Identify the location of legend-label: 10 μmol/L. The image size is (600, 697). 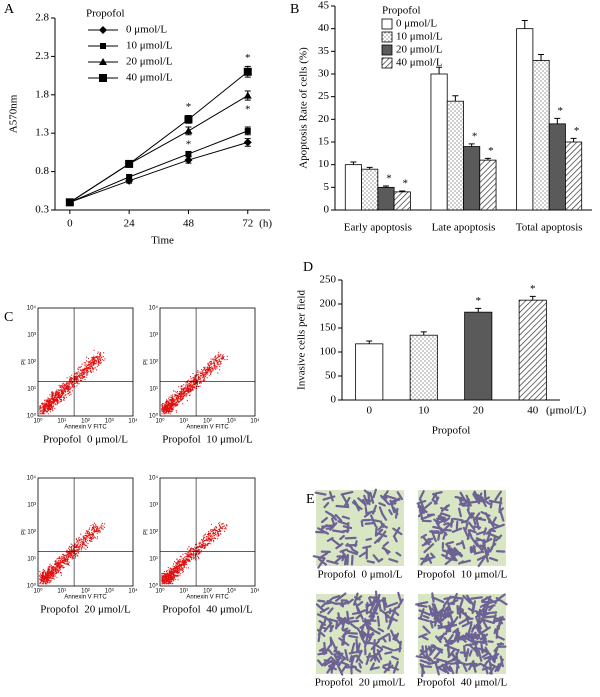
(149, 46).